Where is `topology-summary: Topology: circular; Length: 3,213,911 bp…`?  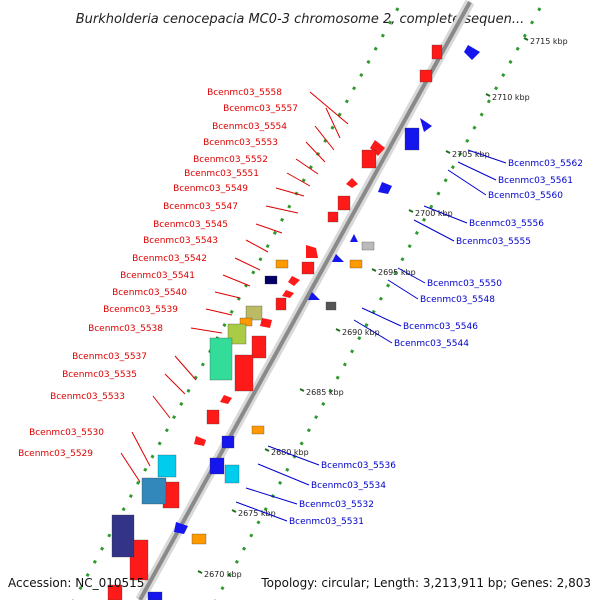 topology-summary: Topology: circular; Length: 3,213,911 bp… is located at coordinates (425, 583).